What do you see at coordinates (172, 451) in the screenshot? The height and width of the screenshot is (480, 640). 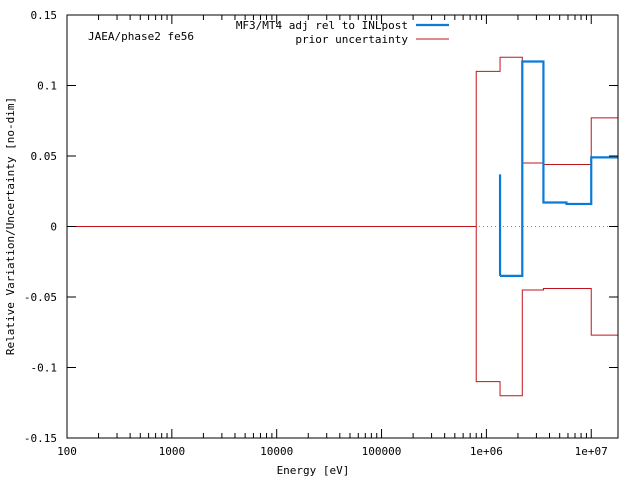 I see `x-tick-label: 1000` at bounding box center [172, 451].